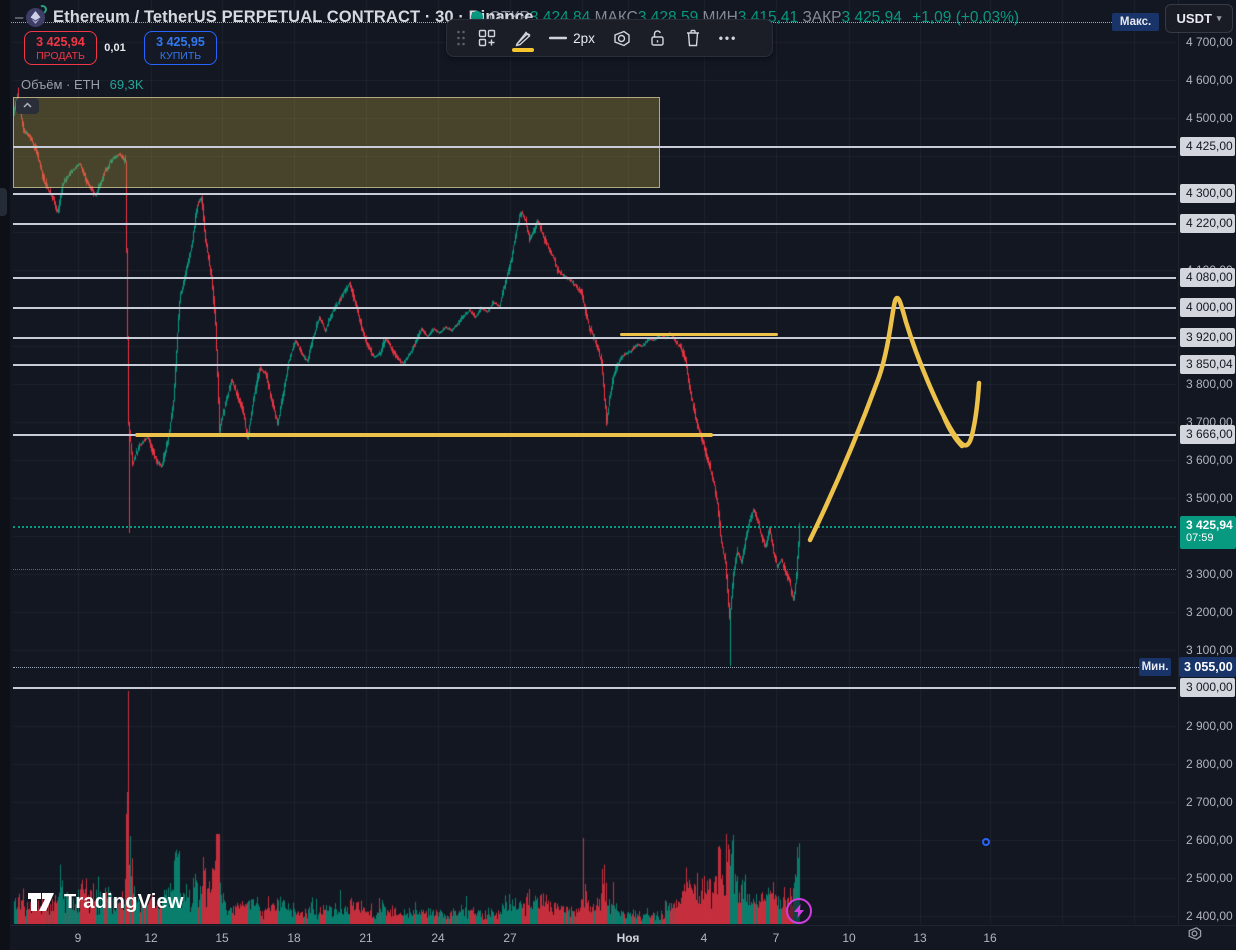 This screenshot has height=950, width=1236. Describe the element at coordinates (1194, 936) in the screenshot. I see `axis-settings-gear-icon` at that location.